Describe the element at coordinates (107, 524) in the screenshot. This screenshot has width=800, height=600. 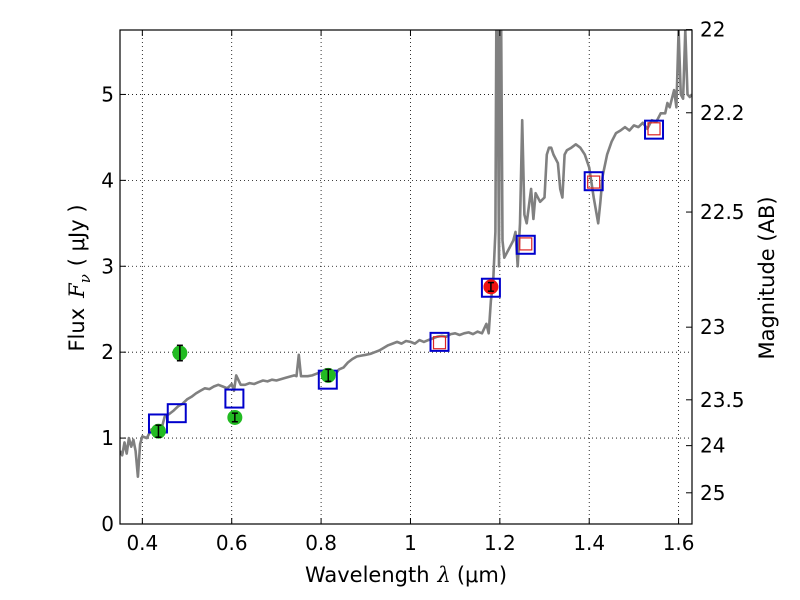
I see `y-tick-label: 0` at that location.